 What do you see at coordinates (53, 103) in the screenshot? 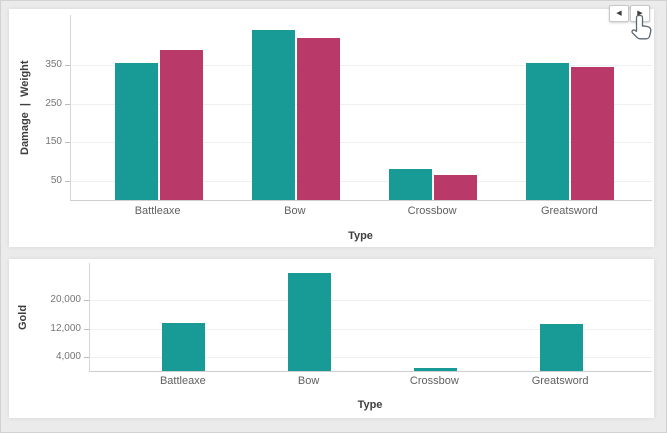
I see `y-tick-label: 250` at bounding box center [53, 103].